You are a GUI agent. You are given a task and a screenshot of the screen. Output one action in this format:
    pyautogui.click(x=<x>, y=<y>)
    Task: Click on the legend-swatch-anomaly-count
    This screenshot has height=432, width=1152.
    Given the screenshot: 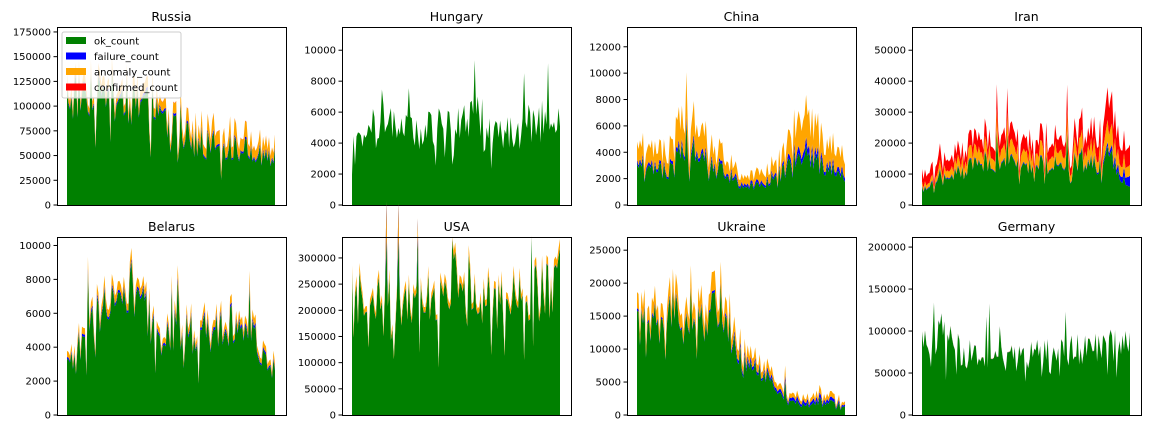 What is the action you would take?
    pyautogui.click(x=76, y=71)
    